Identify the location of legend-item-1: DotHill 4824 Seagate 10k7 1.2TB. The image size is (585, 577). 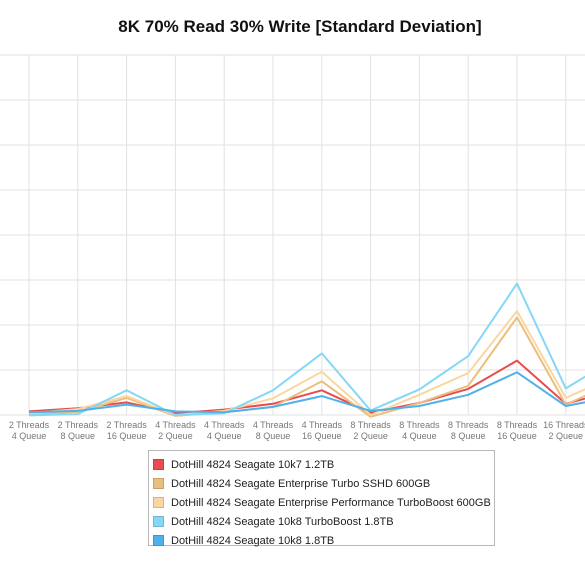
(323, 464).